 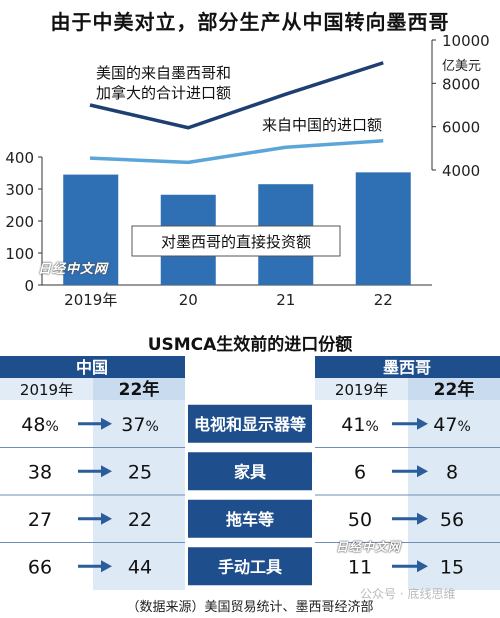 I want to click on x-tick-label: 22, so click(x=383, y=300).